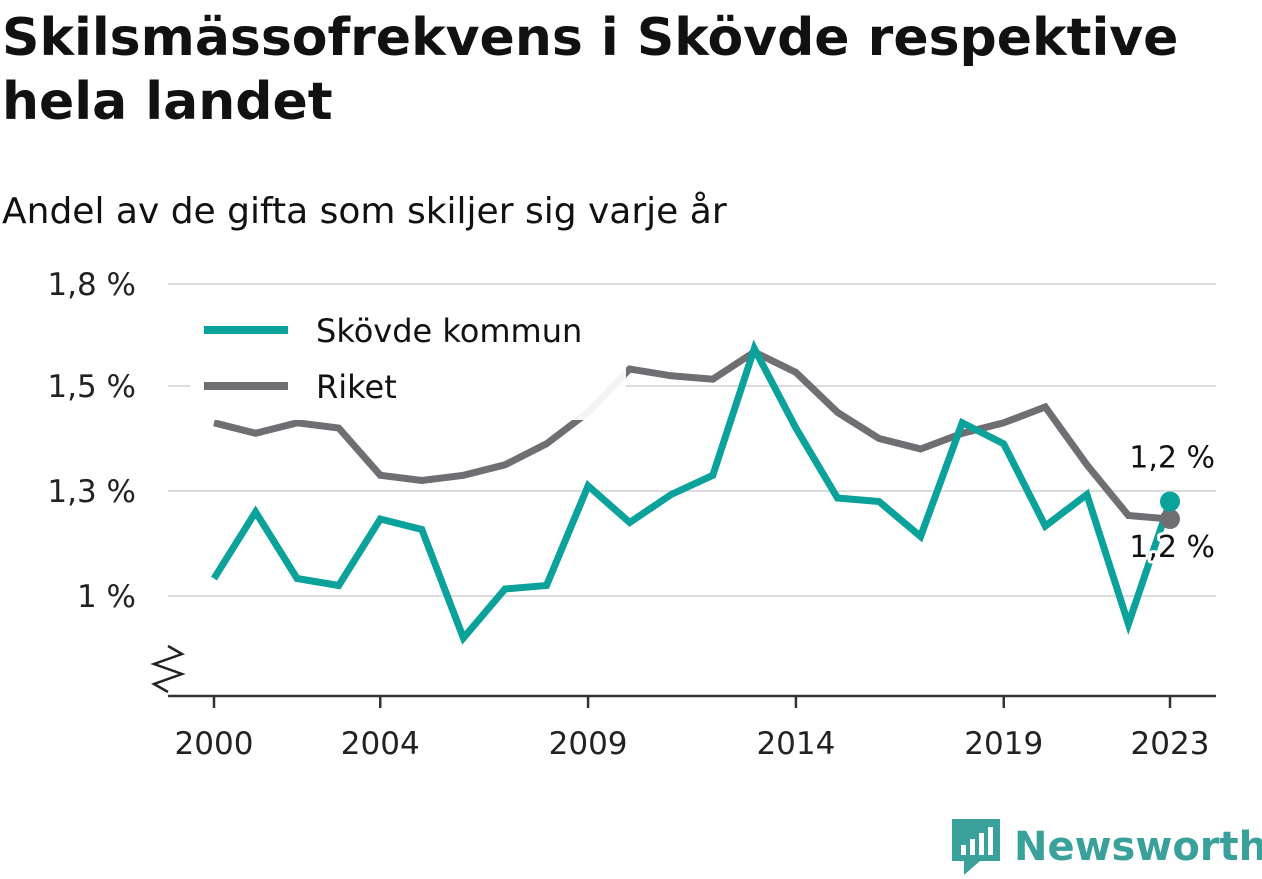 The width and height of the screenshot is (1262, 879). What do you see at coordinates (588, 744) in the screenshot?
I see `x-tick-label: 2009` at bounding box center [588, 744].